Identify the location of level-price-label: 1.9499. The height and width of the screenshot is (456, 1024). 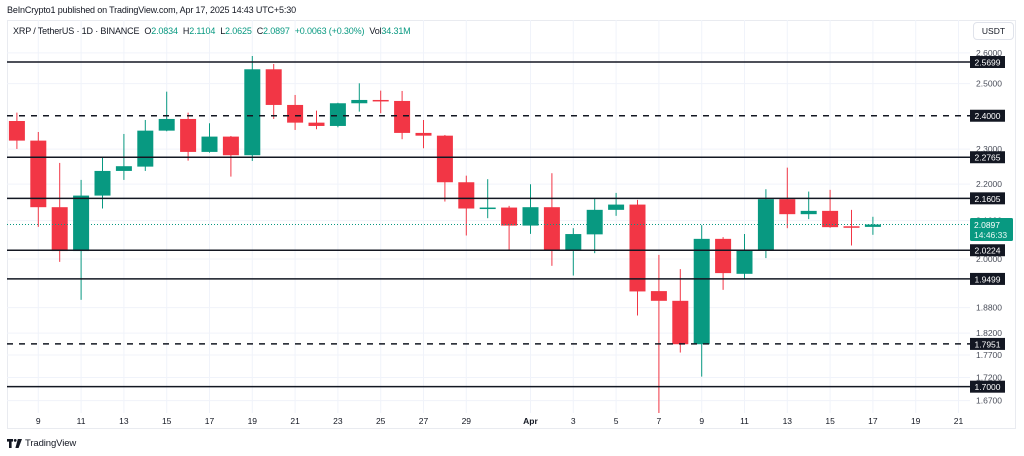
(987, 278).